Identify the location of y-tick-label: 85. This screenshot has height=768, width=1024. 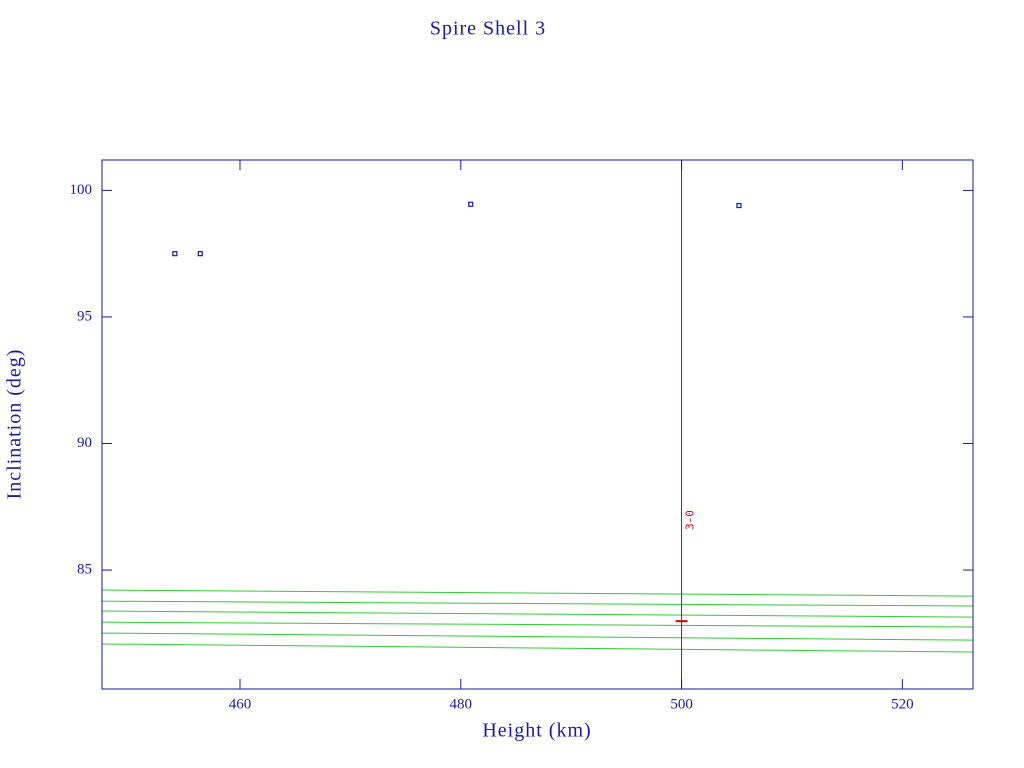
(84, 569).